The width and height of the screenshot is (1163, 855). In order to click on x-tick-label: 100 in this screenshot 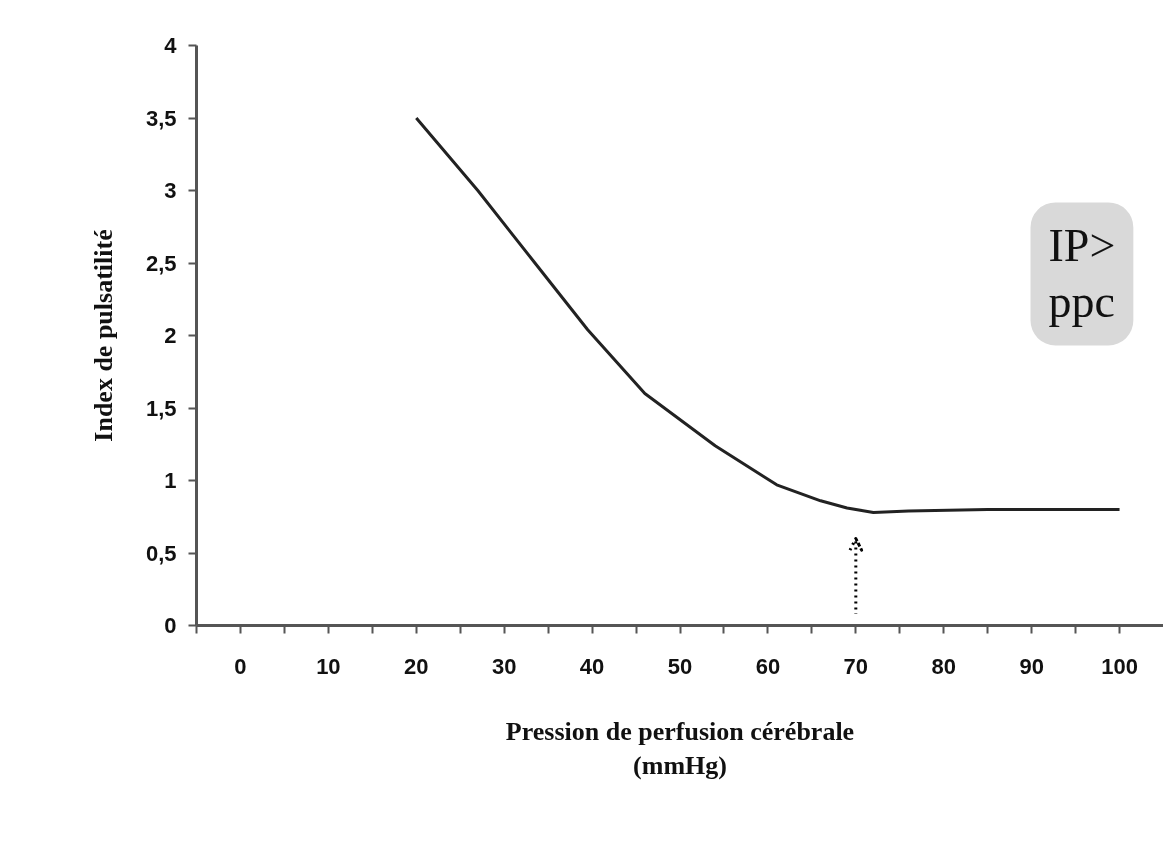, I will do `click(1119, 666)`.